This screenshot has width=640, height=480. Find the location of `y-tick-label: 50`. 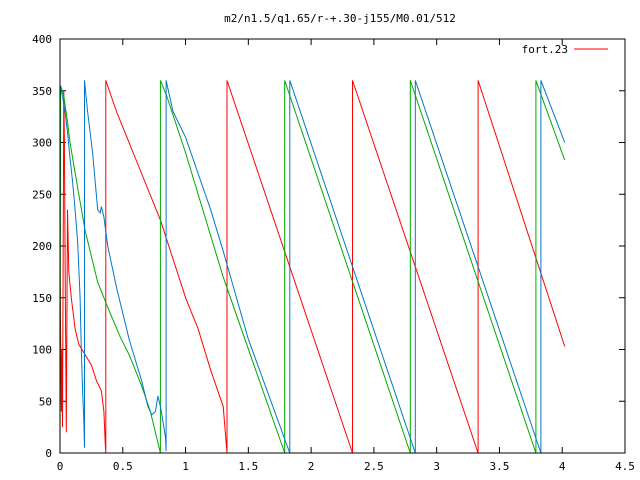

y-tick-label: 50 is located at coordinates (45, 401).